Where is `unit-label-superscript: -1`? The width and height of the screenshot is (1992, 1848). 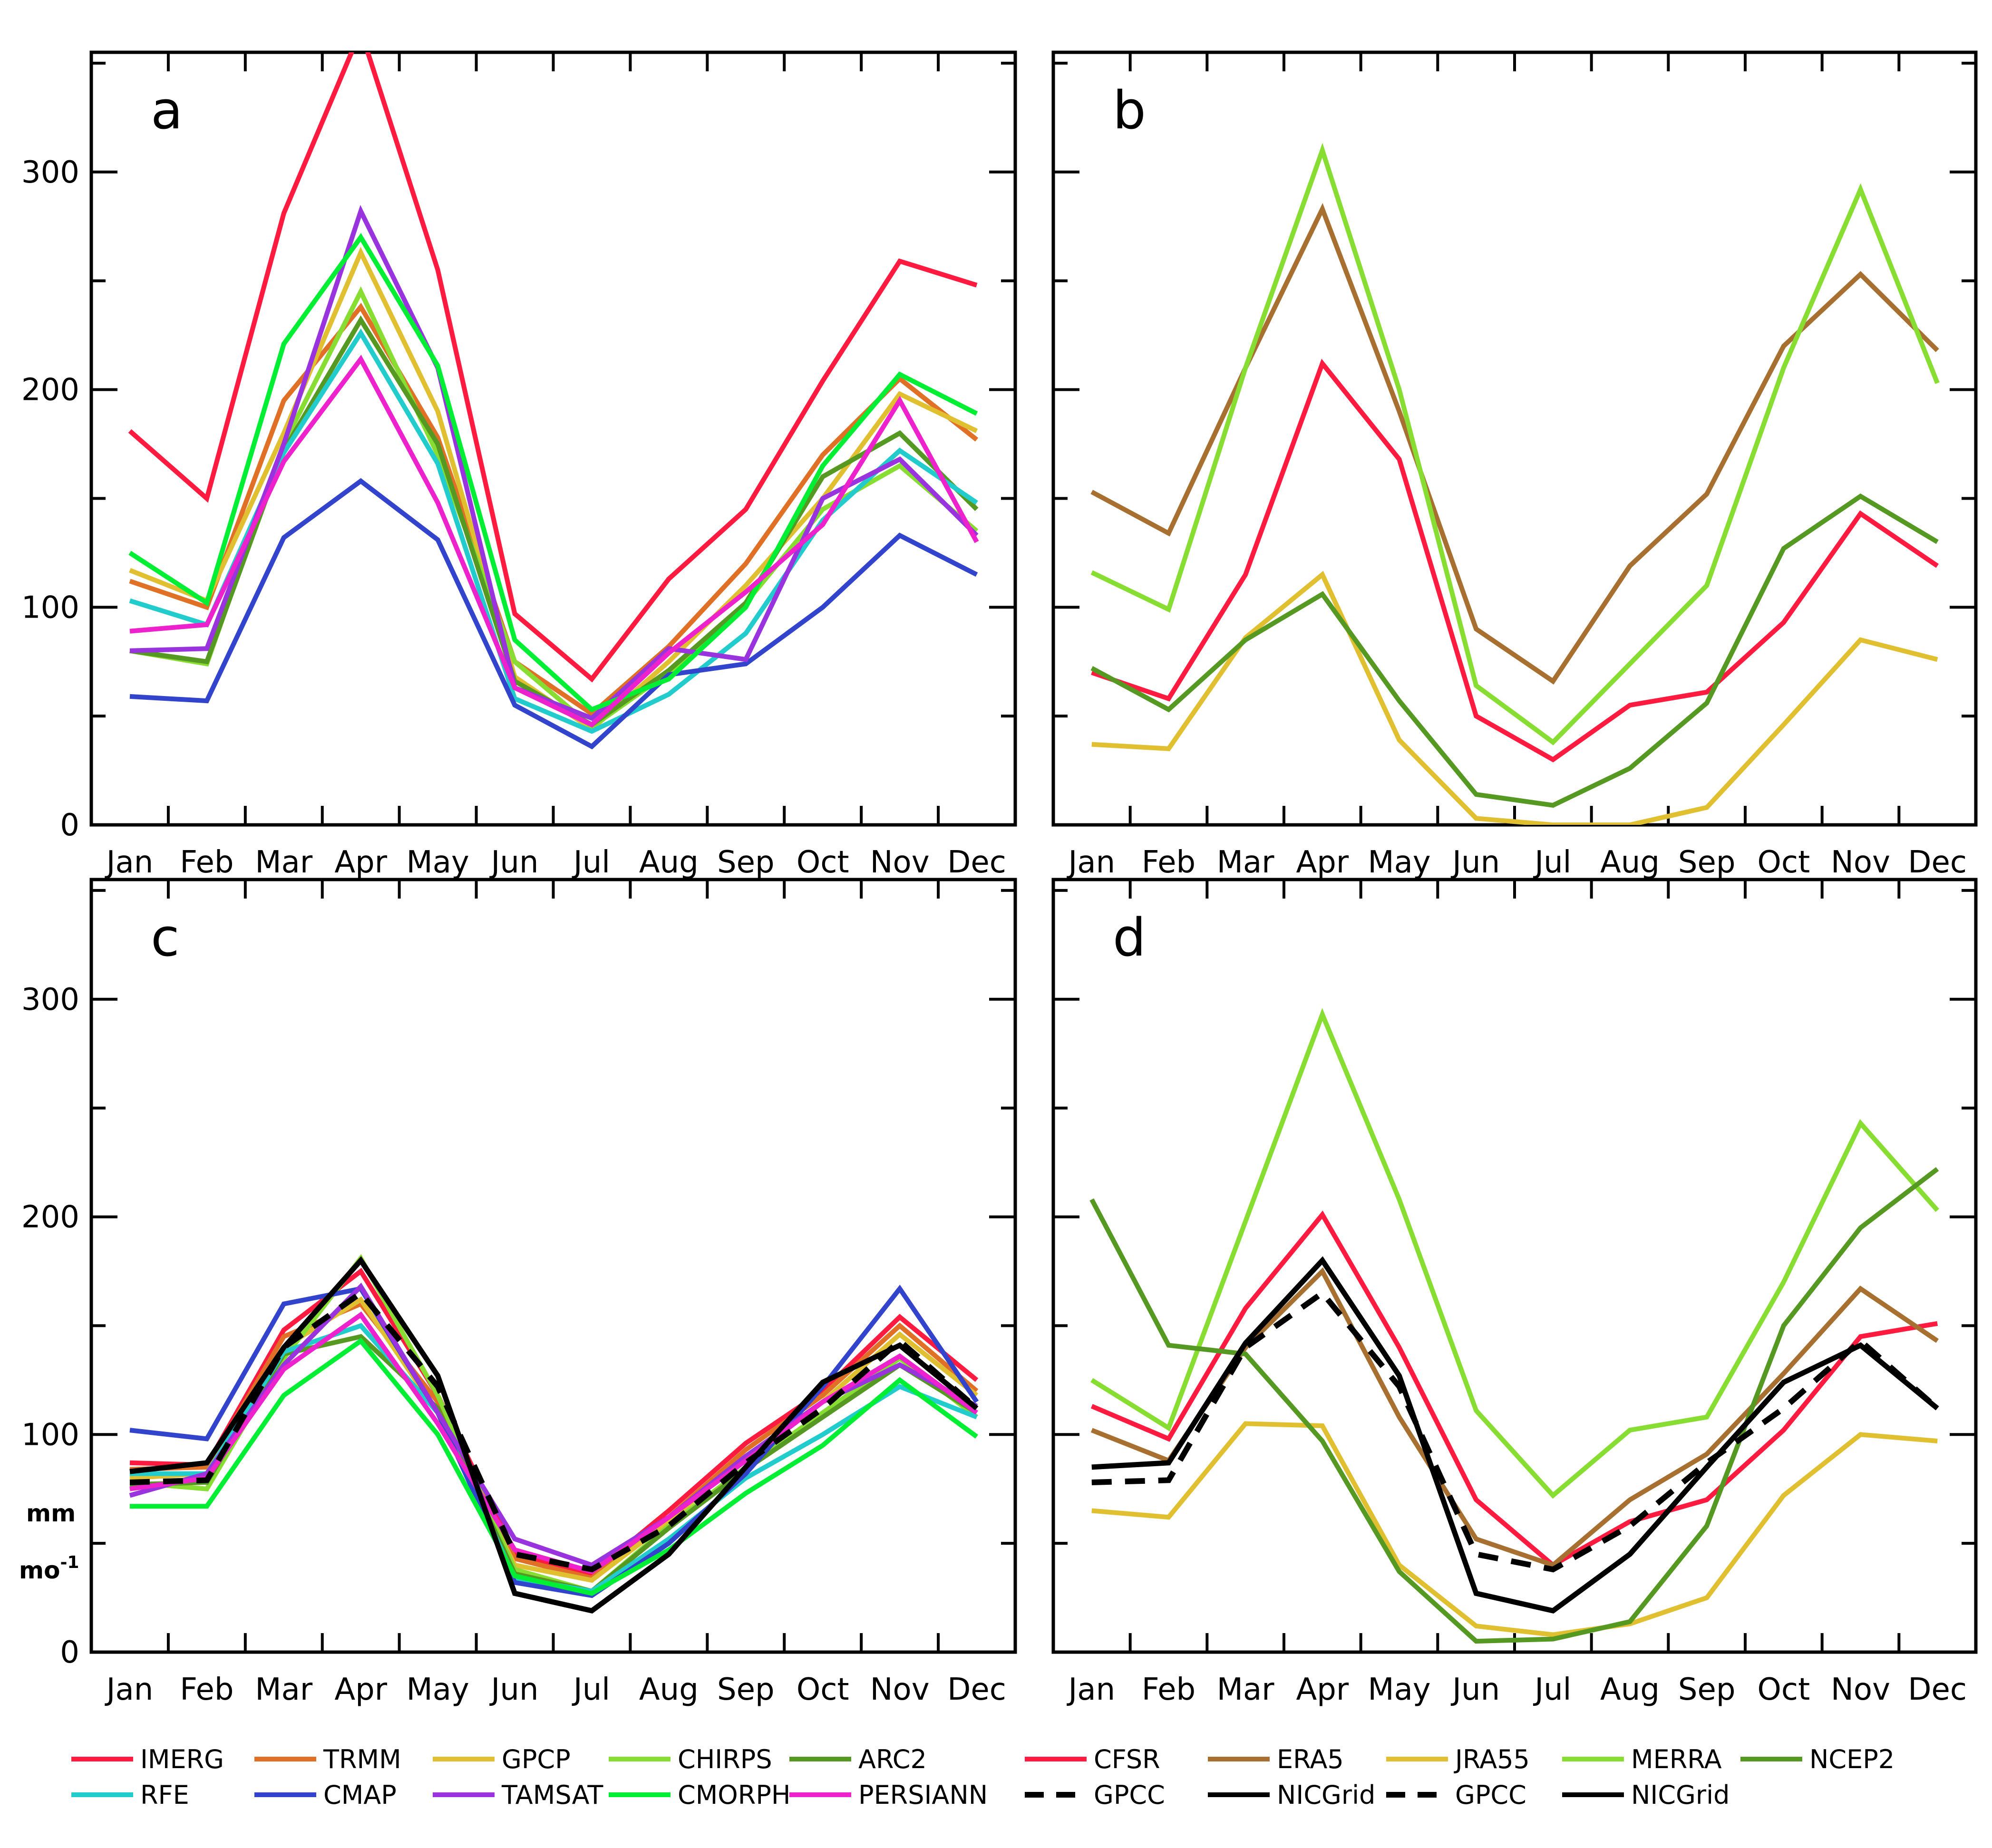
unit-label-superscript: -1 is located at coordinates (69, 1562).